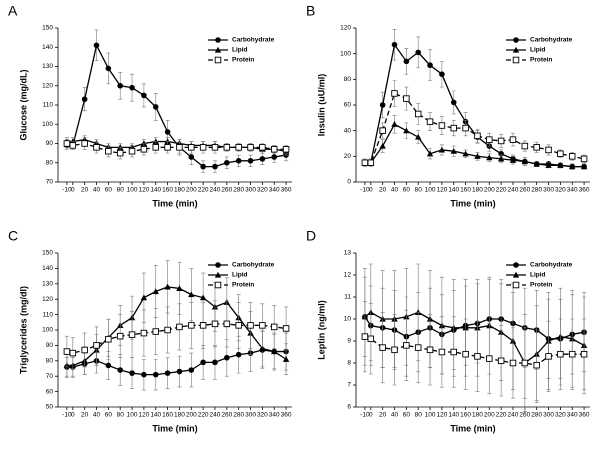 The width and height of the screenshot is (596, 451). What do you see at coordinates (50, 143) in the screenshot?
I see `y-tick-label: 90` at bounding box center [50, 143].